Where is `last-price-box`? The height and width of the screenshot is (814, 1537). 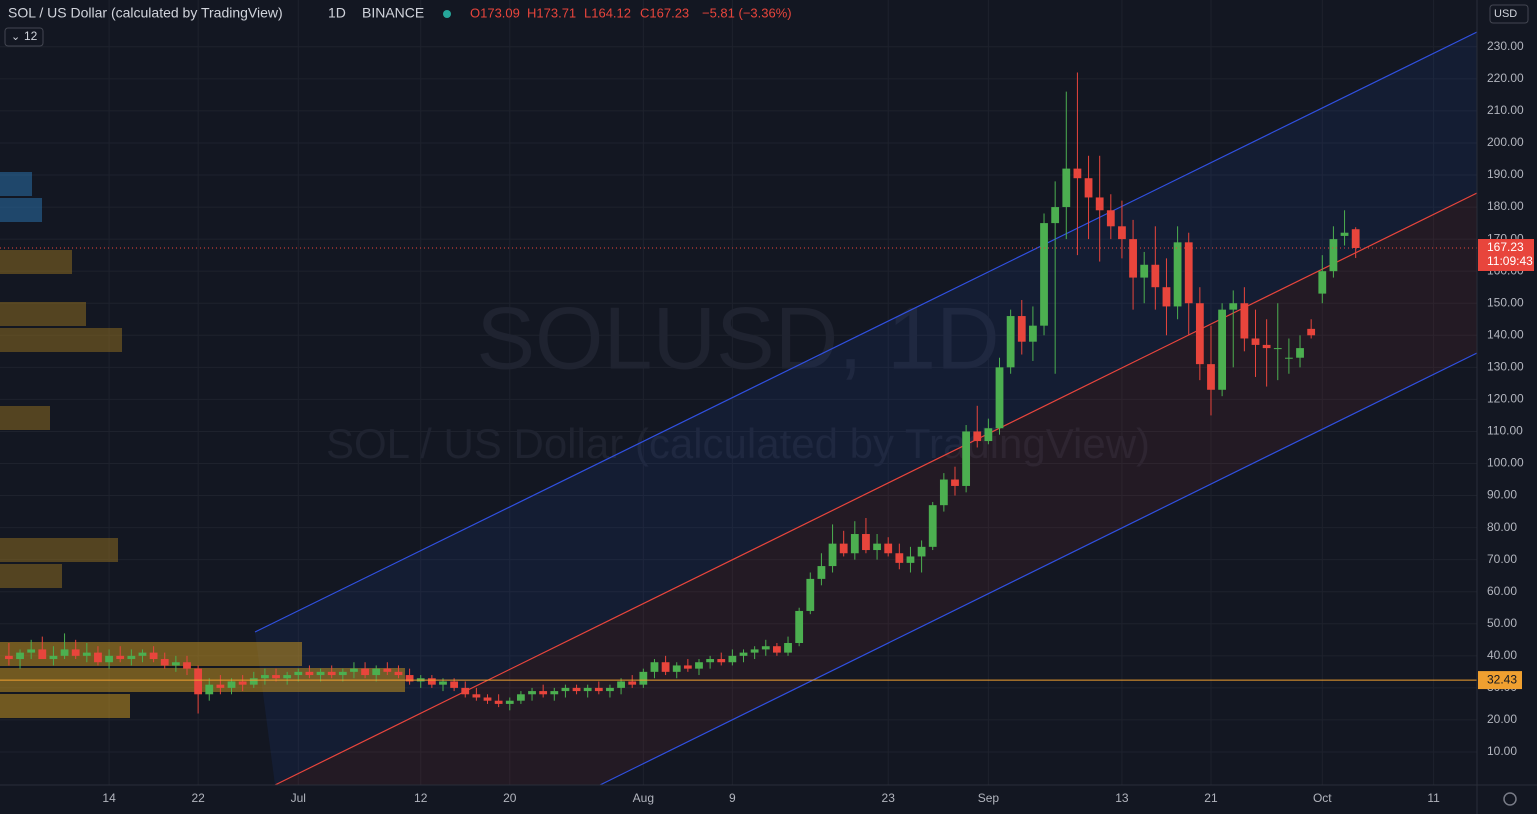
last-price-box is located at coordinates (1506, 255).